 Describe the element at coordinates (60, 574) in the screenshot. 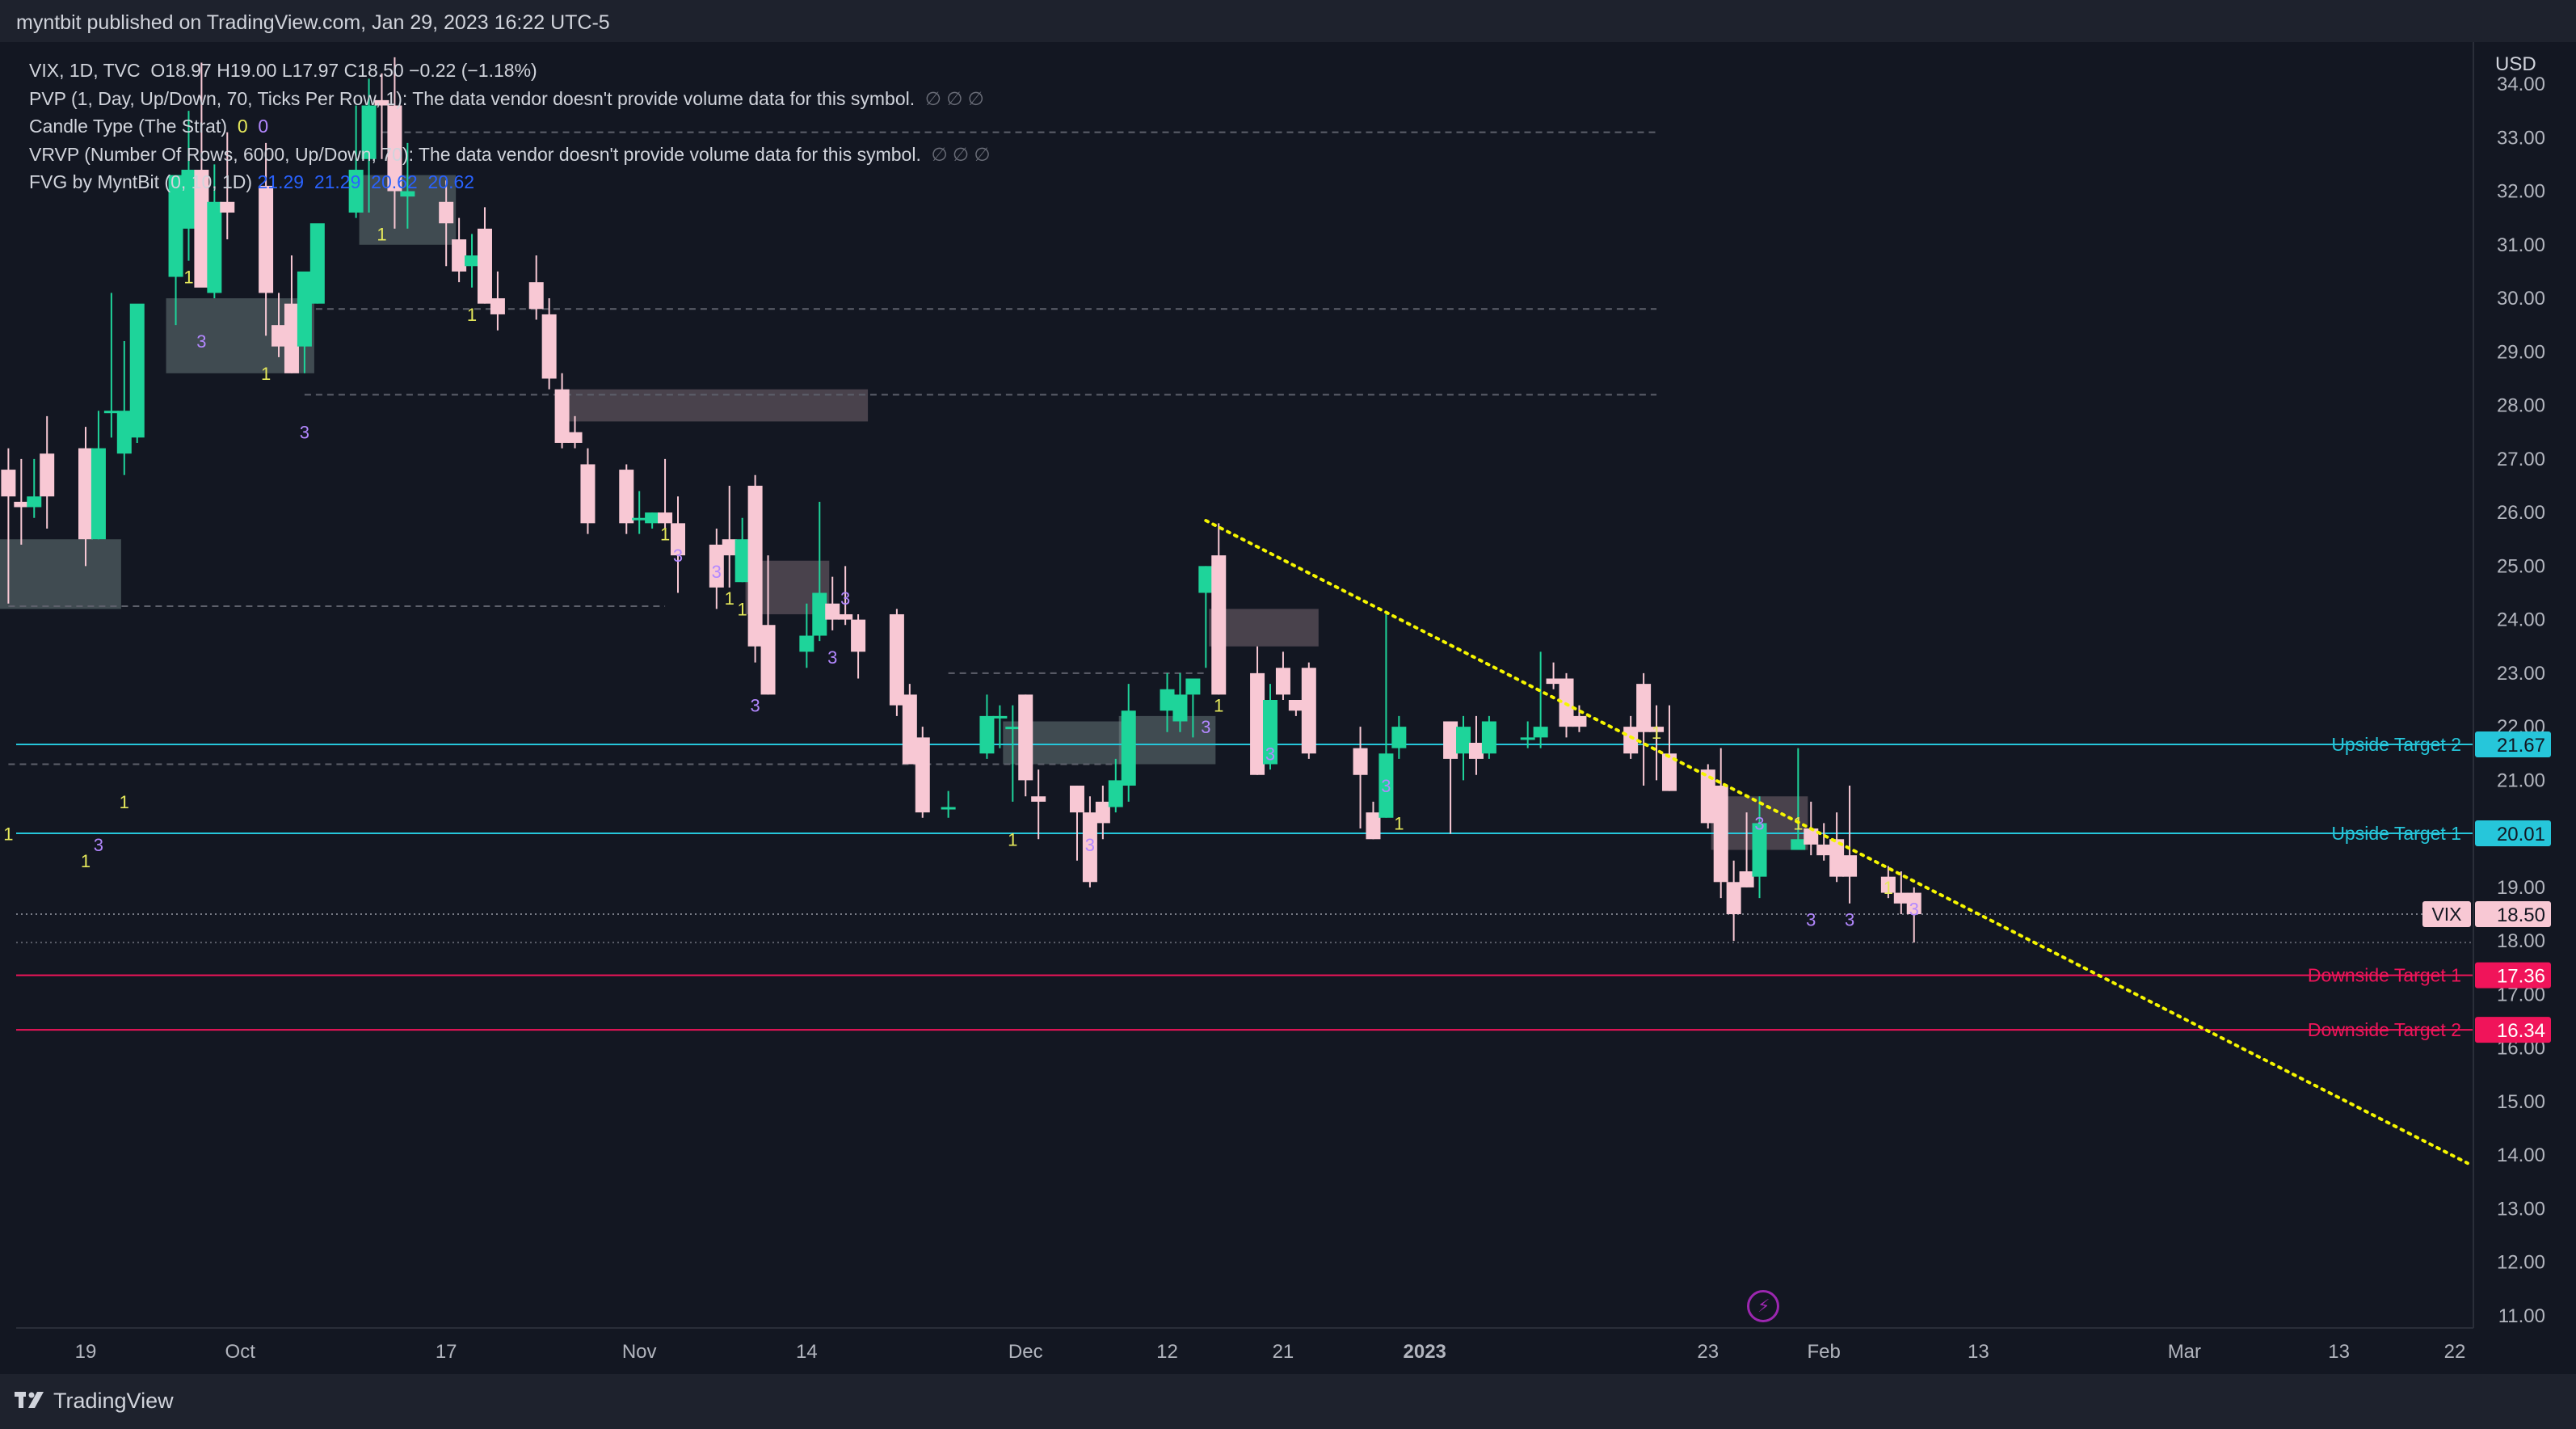

I see `fvg-zone` at that location.